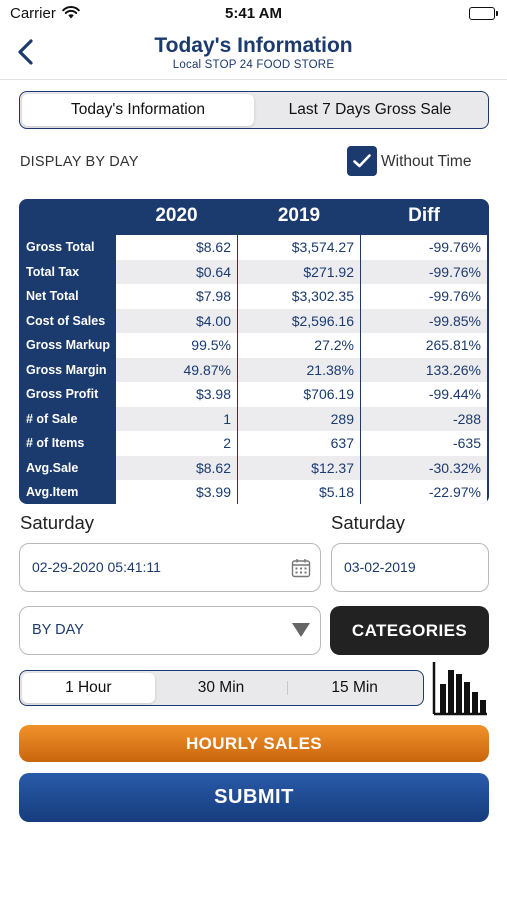 This screenshot has width=507, height=900. I want to click on cell-2019: $271.92, so click(299, 271).